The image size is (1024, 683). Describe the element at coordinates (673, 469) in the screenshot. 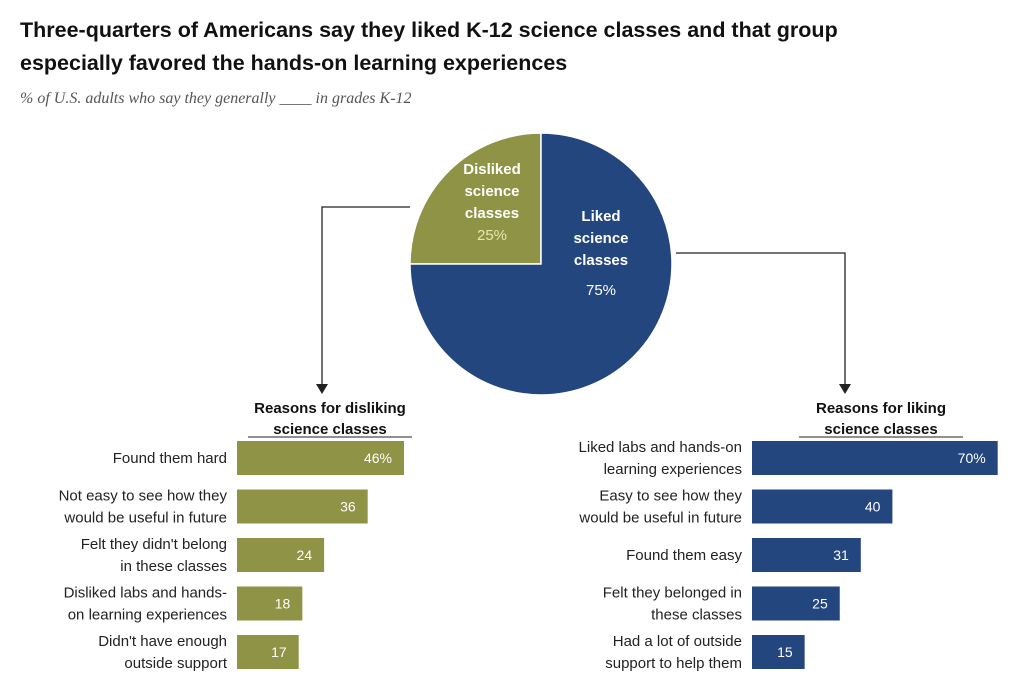

I see `right-category-label: learning experiences` at that location.